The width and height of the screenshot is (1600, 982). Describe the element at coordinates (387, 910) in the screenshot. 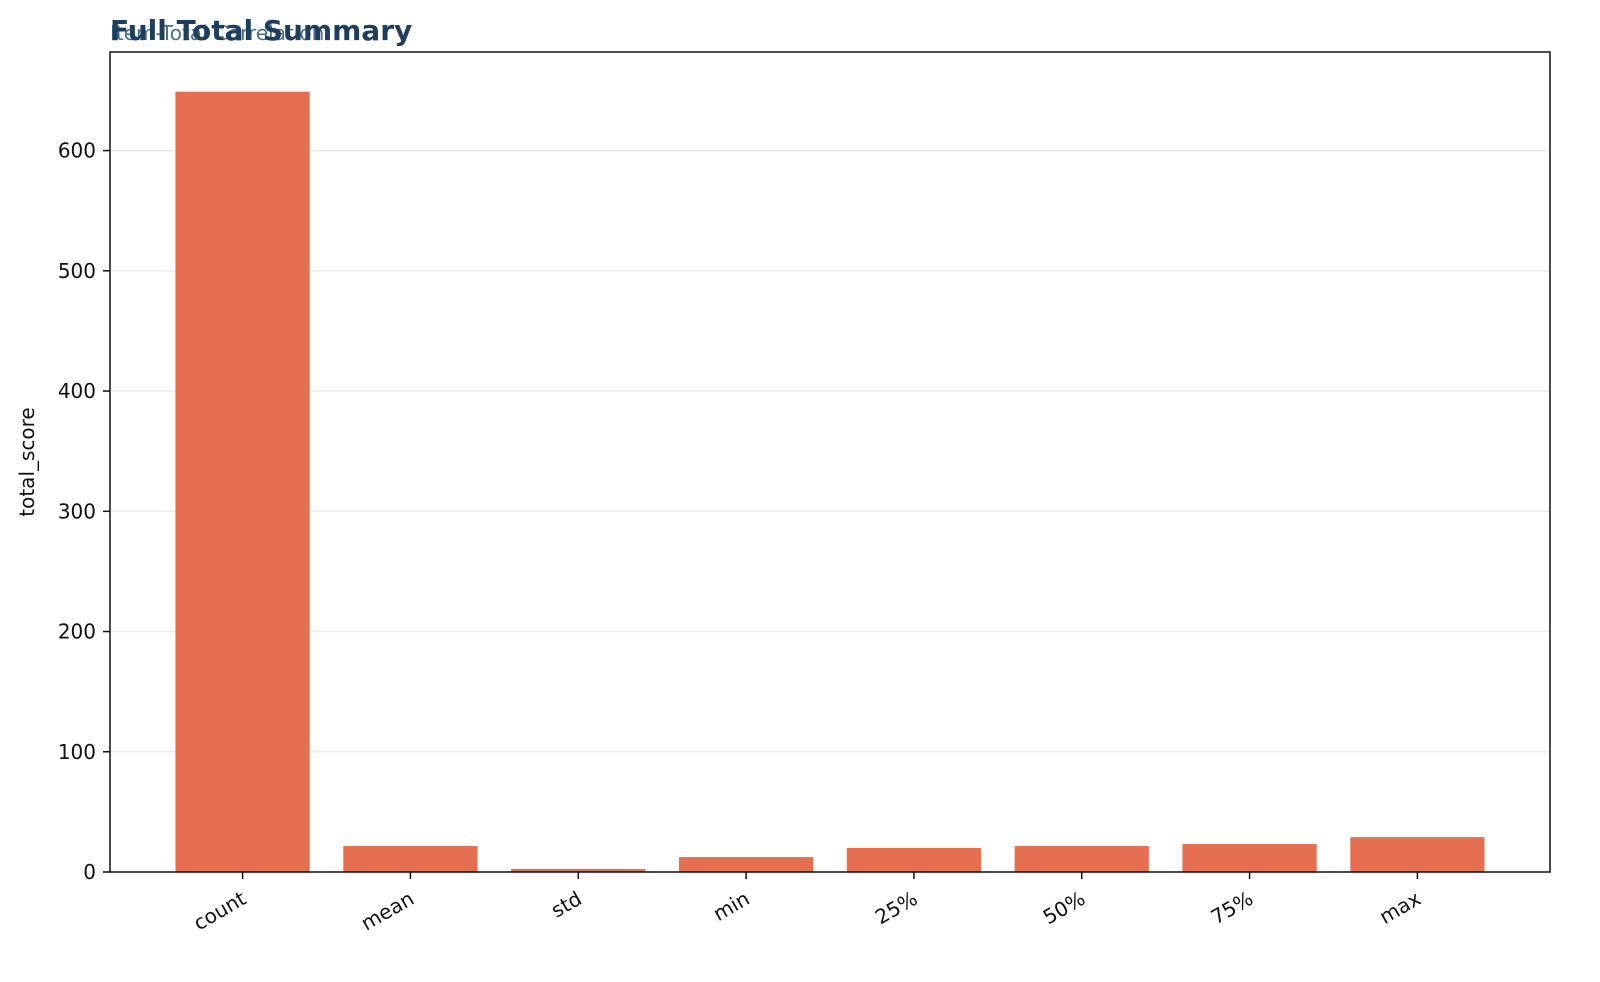

I see `x-tick-label: mean` at that location.